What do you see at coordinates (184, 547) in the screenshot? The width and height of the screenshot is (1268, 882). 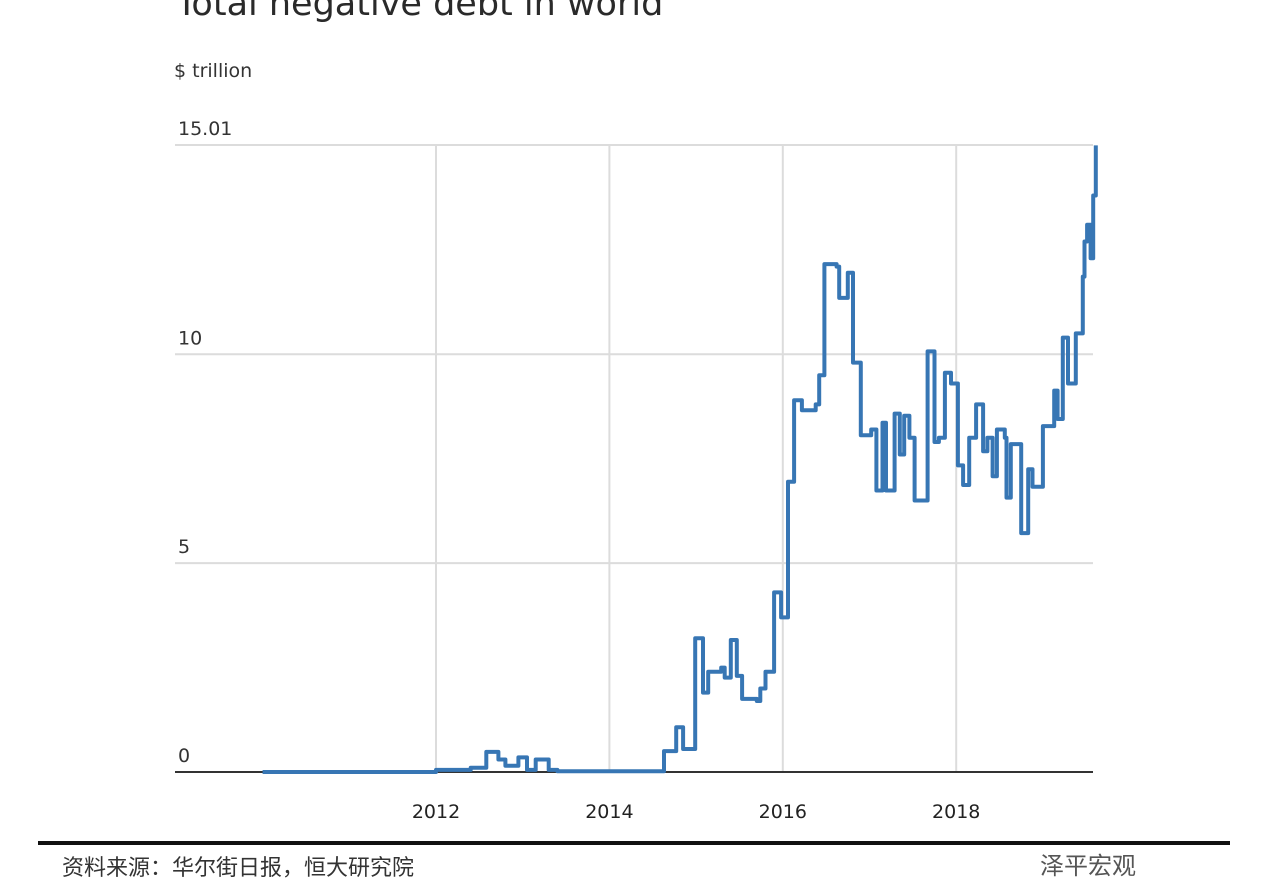 I see `y-tick-label: 5` at bounding box center [184, 547].